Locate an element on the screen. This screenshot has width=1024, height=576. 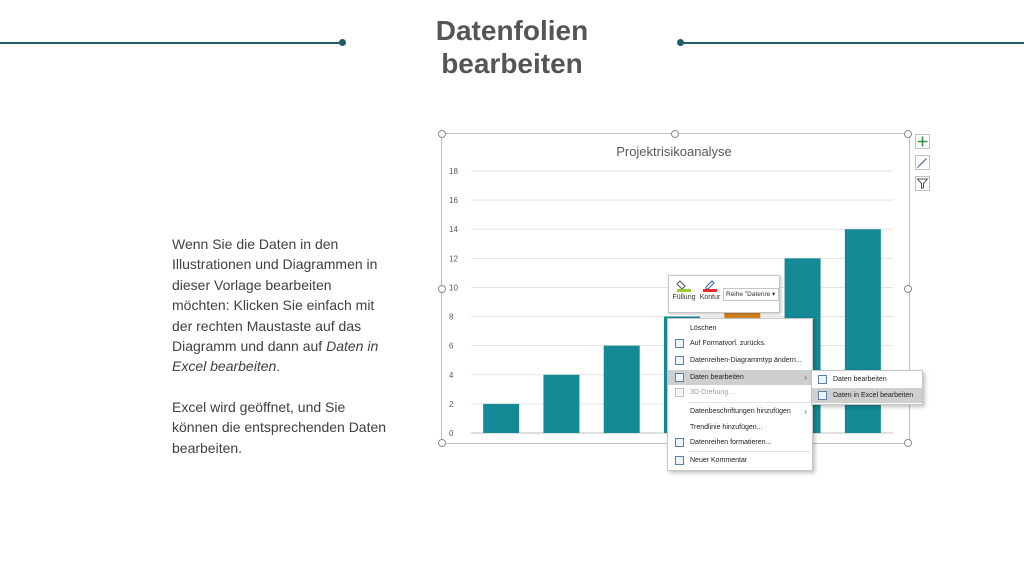
y-tick-label: 6 is located at coordinates (451, 346).